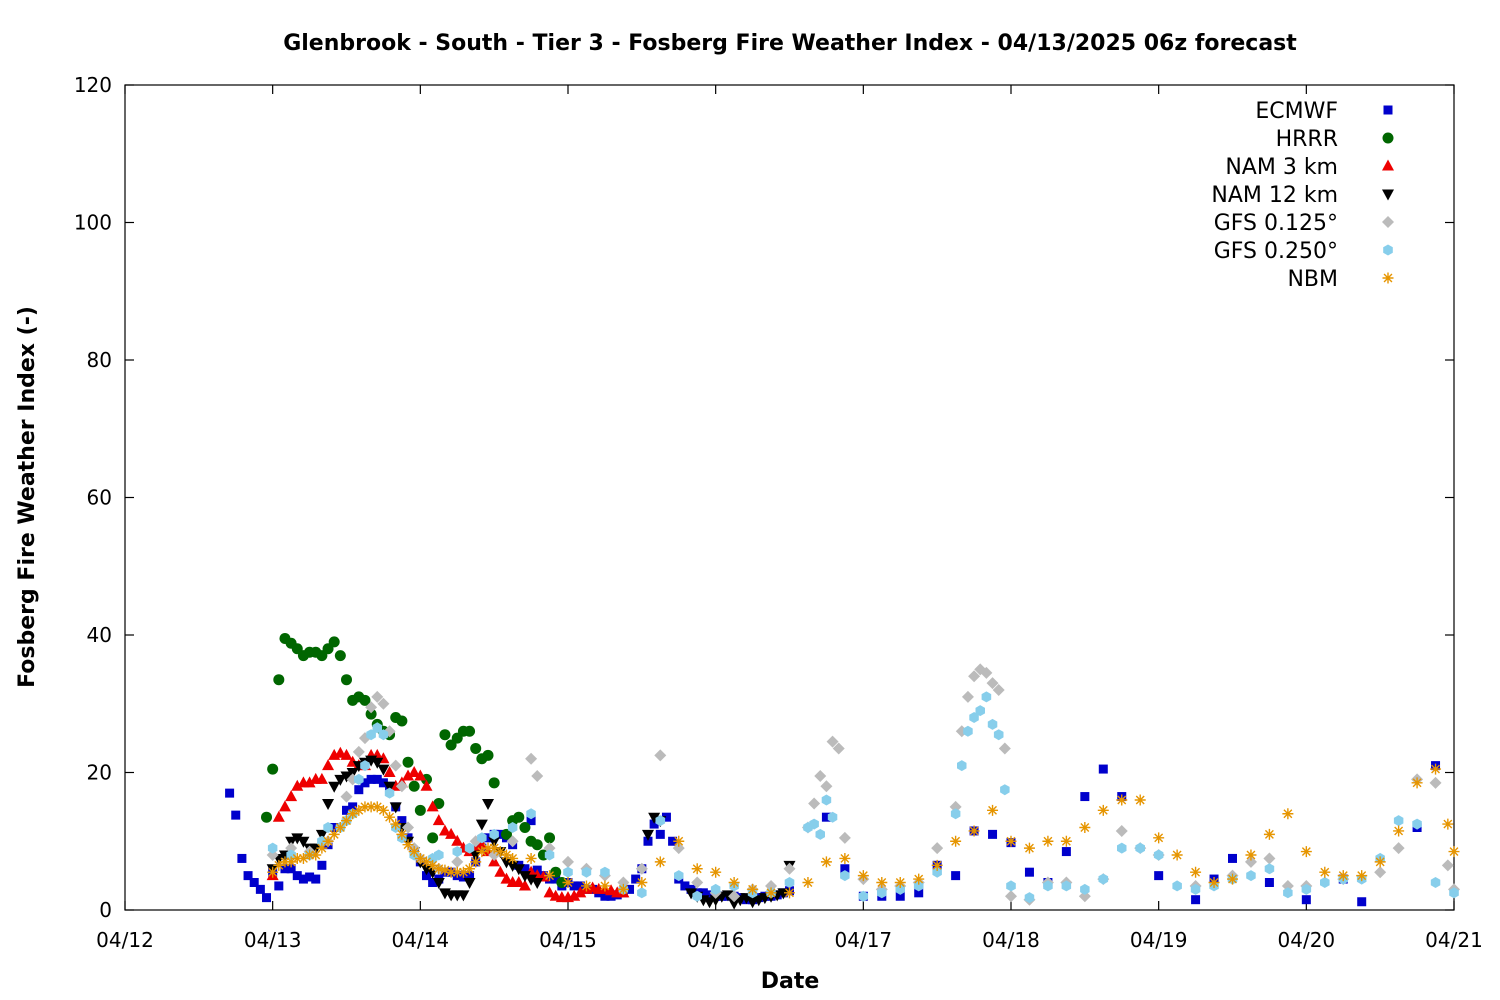  I want to click on y-tick-label: 60, so click(99, 498).